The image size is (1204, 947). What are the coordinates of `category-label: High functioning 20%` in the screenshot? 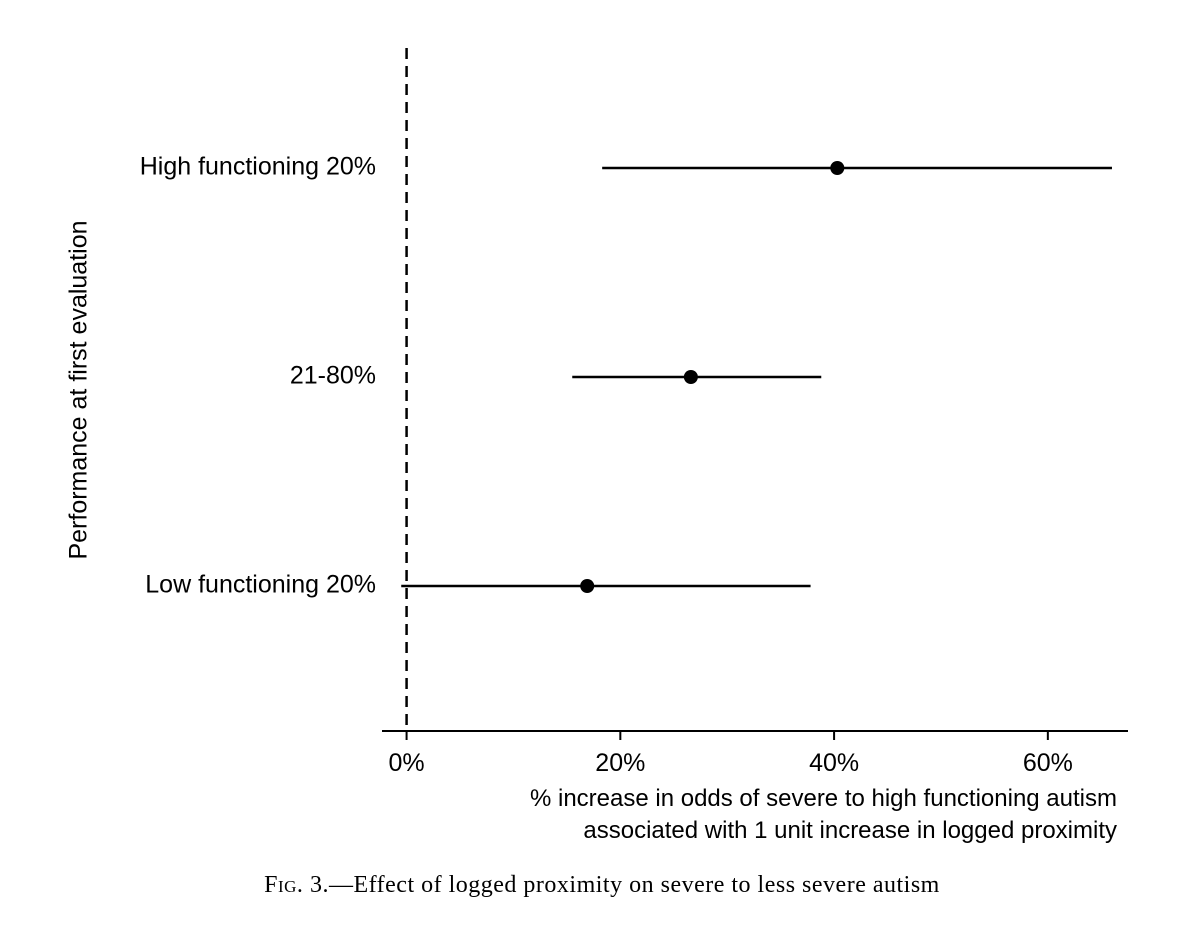 It's located at (258, 167).